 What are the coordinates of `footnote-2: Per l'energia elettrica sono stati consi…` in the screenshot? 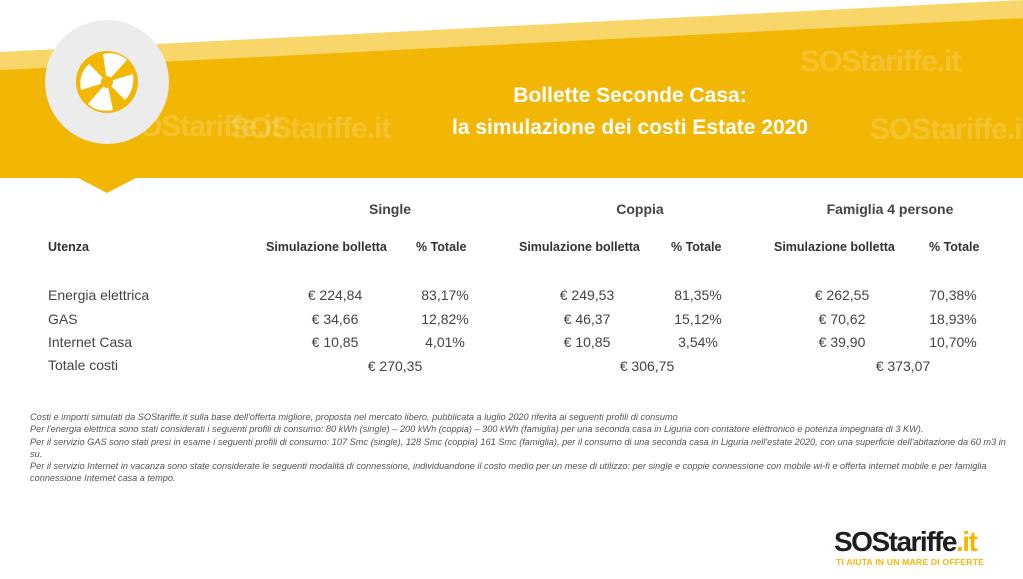 It's located at (477, 429).